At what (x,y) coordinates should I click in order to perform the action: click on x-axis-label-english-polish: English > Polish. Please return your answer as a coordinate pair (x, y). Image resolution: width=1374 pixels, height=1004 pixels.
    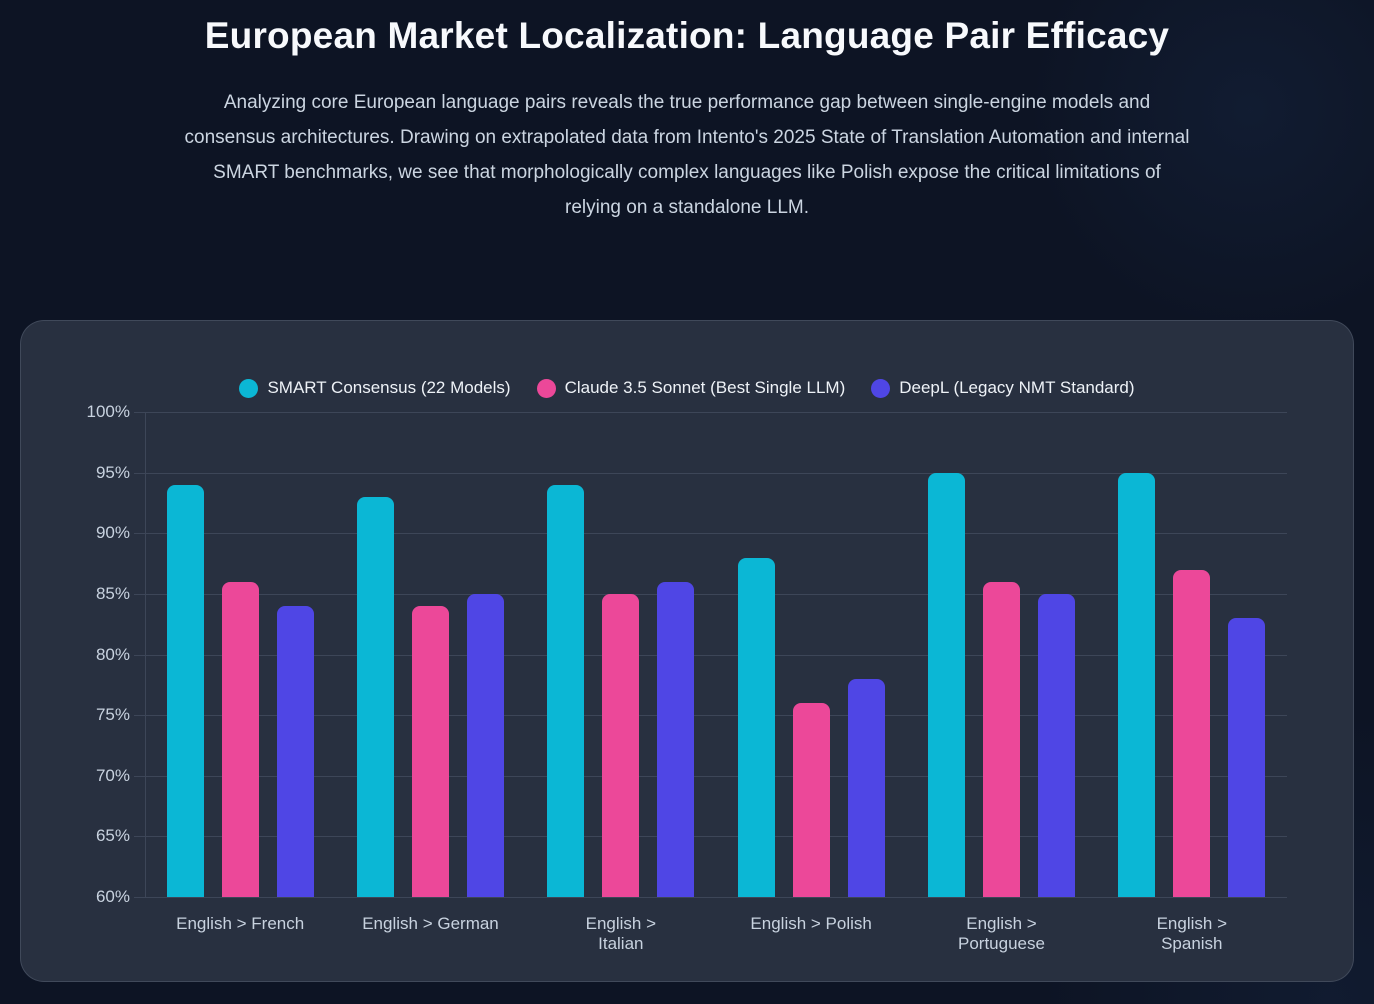
    Looking at the image, I should click on (811, 923).